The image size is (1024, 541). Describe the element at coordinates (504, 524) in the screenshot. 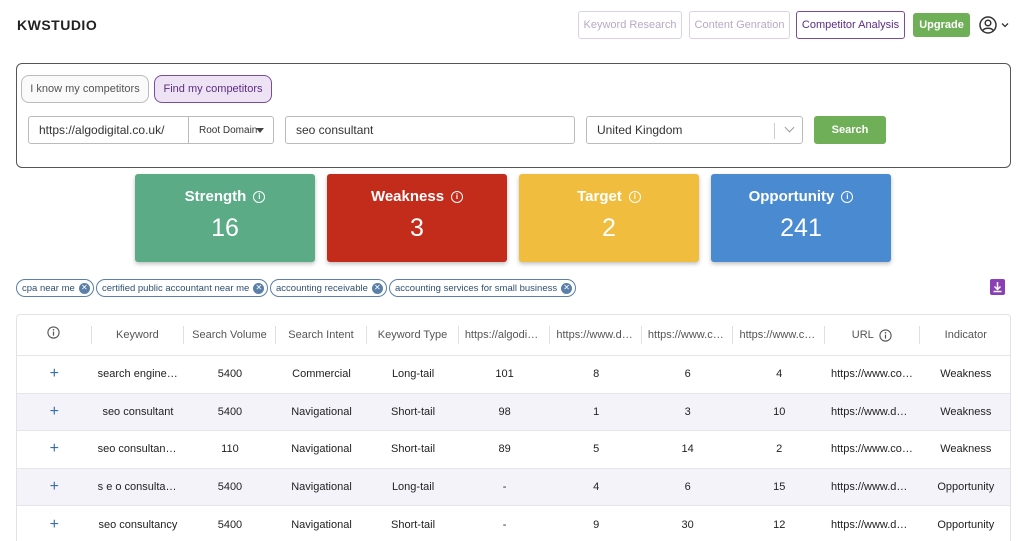

I see `cell-competitor-1: -` at that location.